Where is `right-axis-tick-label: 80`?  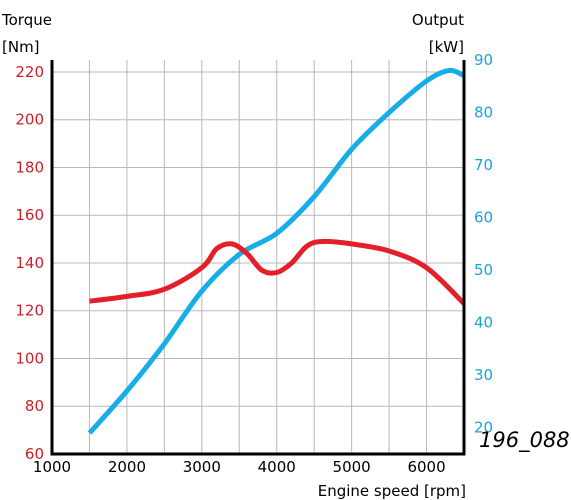
right-axis-tick-label: 80 is located at coordinates (483, 113).